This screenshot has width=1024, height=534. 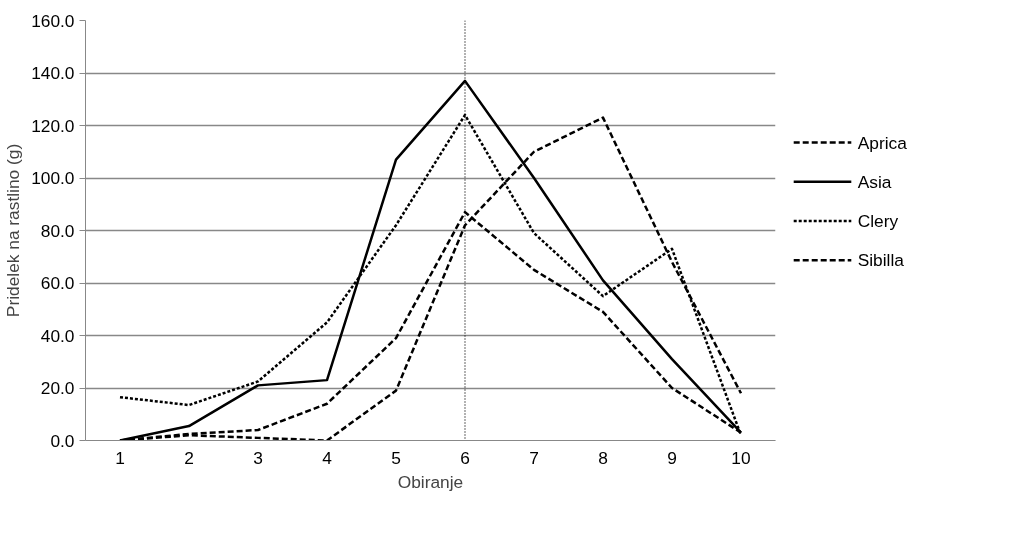 What do you see at coordinates (57, 283) in the screenshot?
I see `y-tick-label: 60.0` at bounding box center [57, 283].